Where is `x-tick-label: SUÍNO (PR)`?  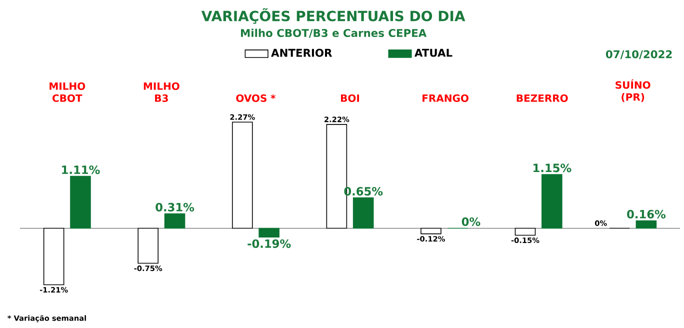 x-tick-label: SUÍNO (PR) is located at coordinates (633, 90).